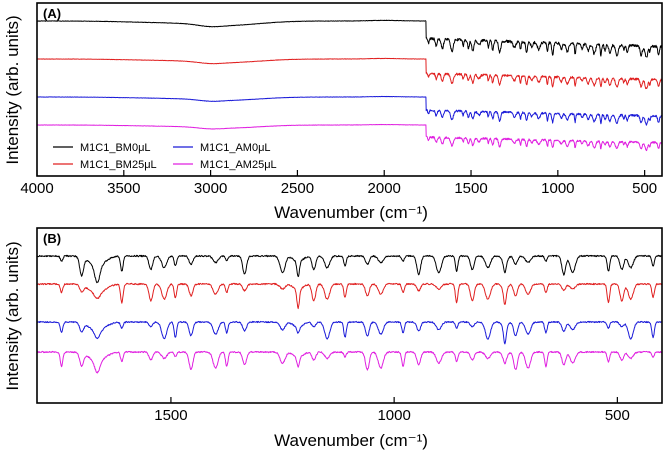 This screenshot has width=664, height=456. Describe the element at coordinates (349, 296) in the screenshot. I see `panel-b-series-m1c1-bm25-l` at that location.